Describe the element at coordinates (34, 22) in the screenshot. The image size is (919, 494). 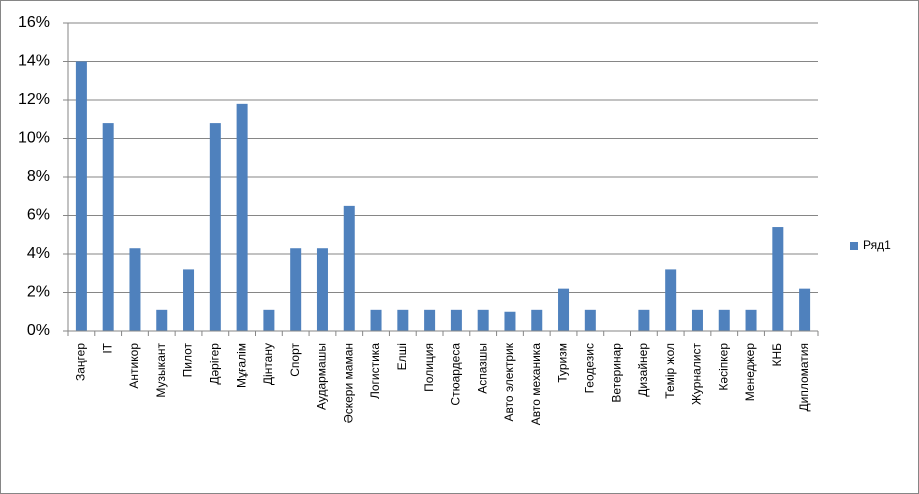
I see `y-tick-label: 16%` at that location.